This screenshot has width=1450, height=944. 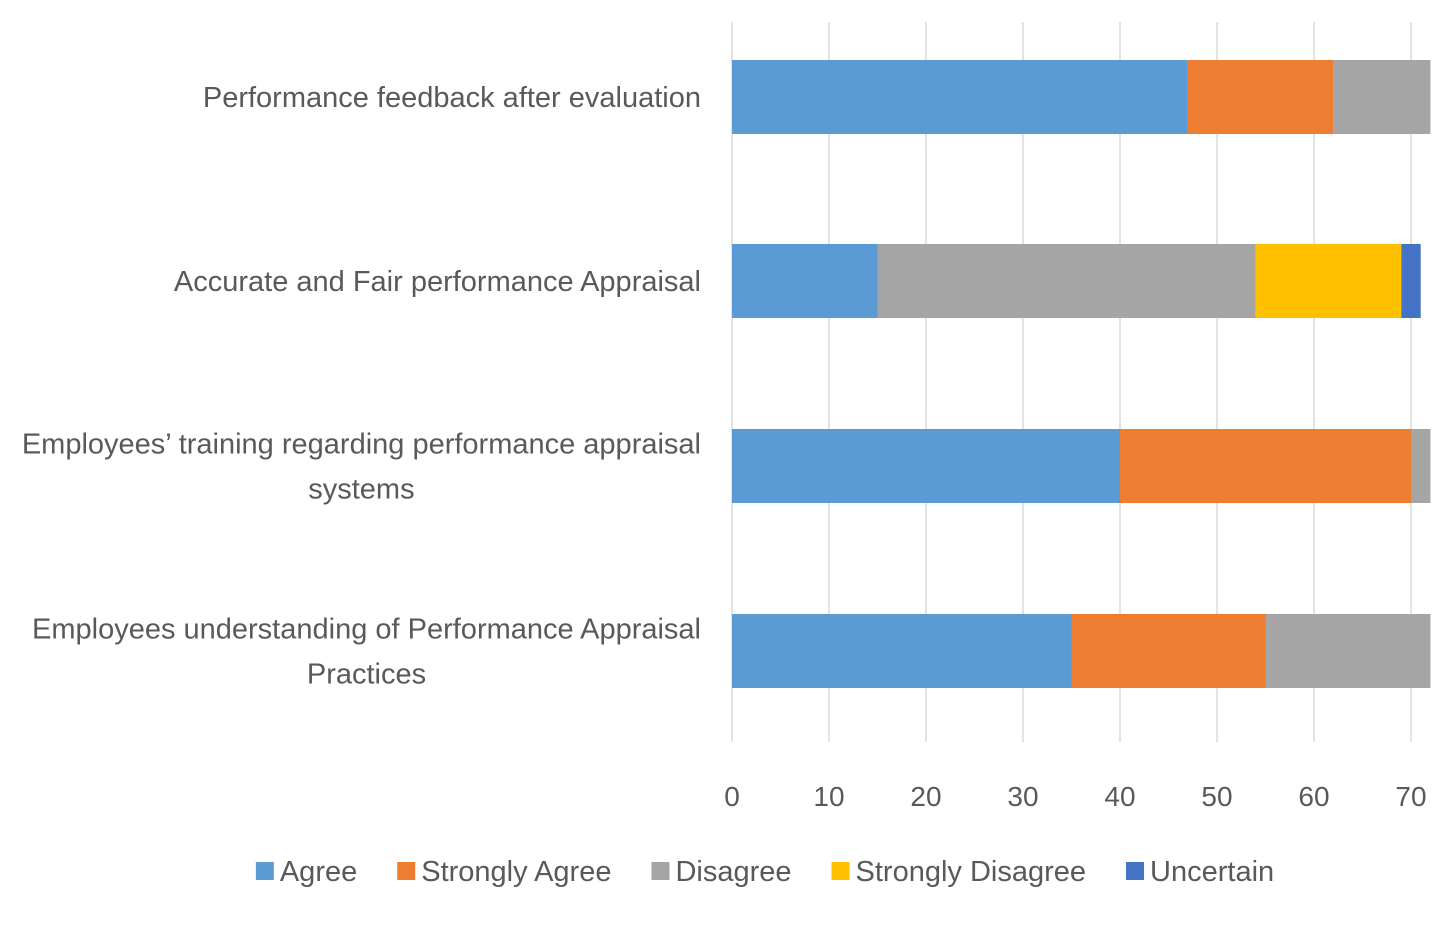 What do you see at coordinates (516, 872) in the screenshot?
I see `legend-label: Strongly Agree` at bounding box center [516, 872].